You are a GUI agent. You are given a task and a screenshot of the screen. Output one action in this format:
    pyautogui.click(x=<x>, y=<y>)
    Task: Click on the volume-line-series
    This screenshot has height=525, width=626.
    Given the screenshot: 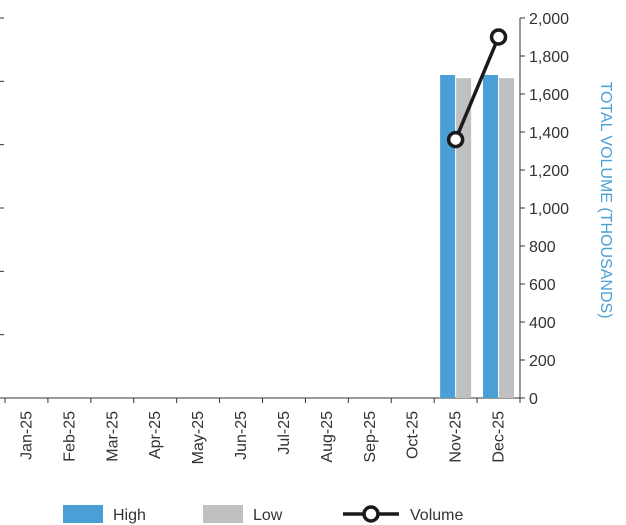 What is the action you would take?
    pyautogui.click(x=477, y=88)
    